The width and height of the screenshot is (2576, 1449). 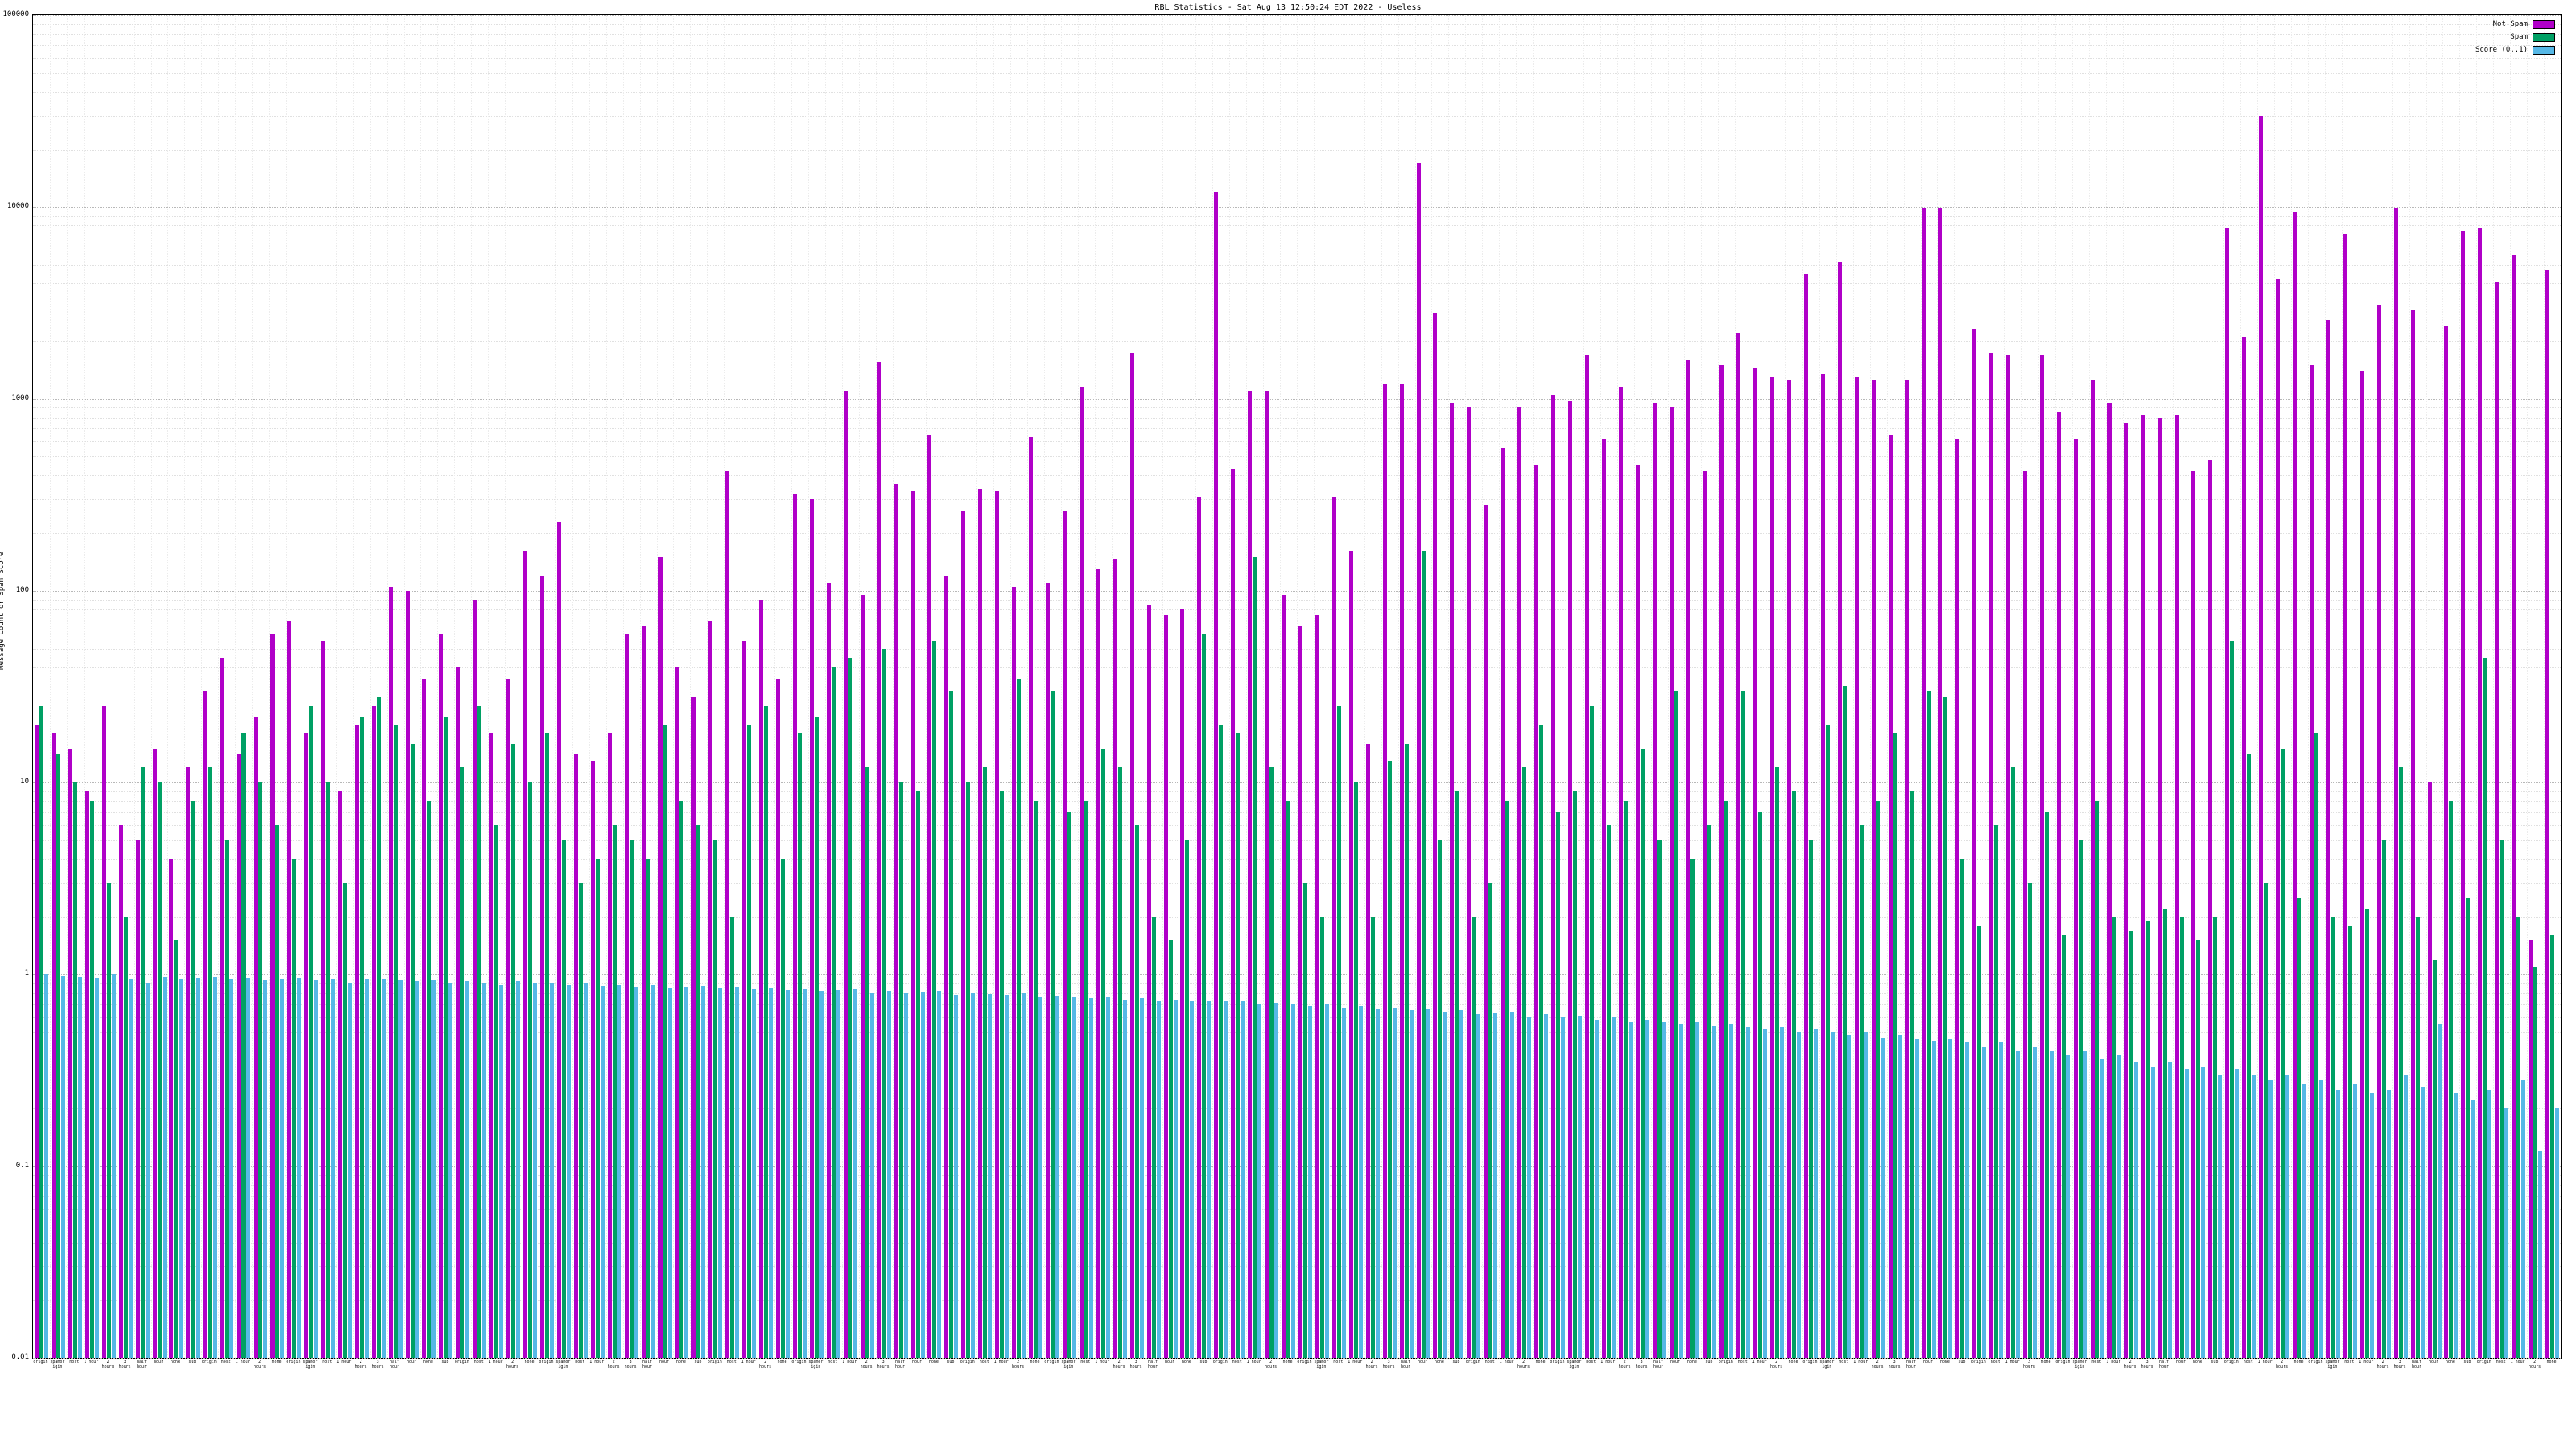 I want to click on gridline-major, so click(x=1297, y=1358).